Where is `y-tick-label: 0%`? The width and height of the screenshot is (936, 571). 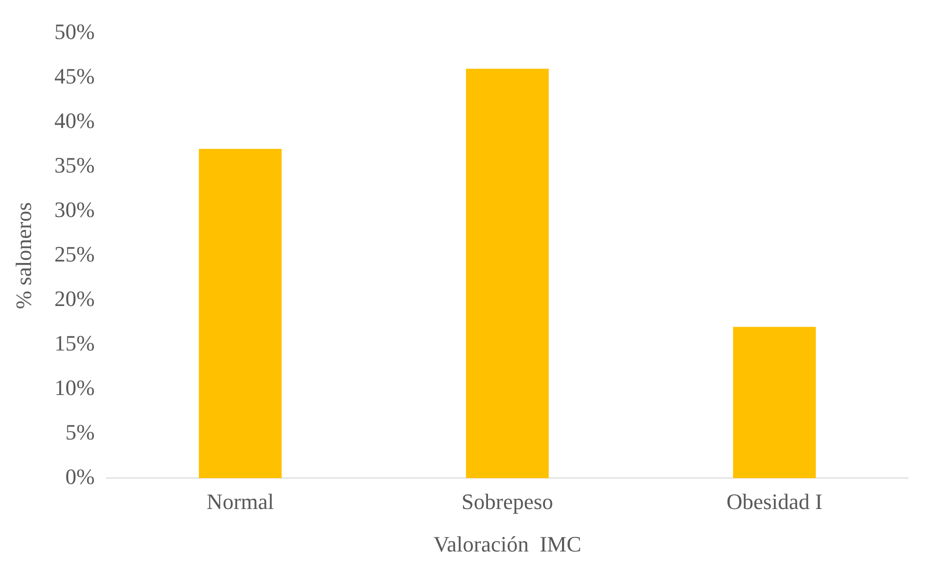
y-tick-label: 0% is located at coordinates (80, 476).